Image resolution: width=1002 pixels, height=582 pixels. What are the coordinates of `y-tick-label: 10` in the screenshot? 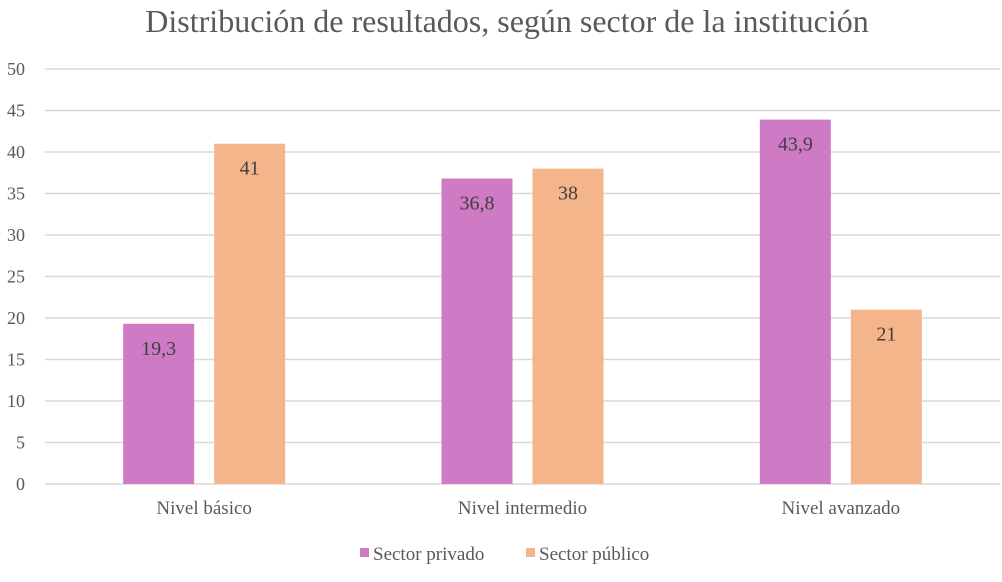 It's located at (16, 401).